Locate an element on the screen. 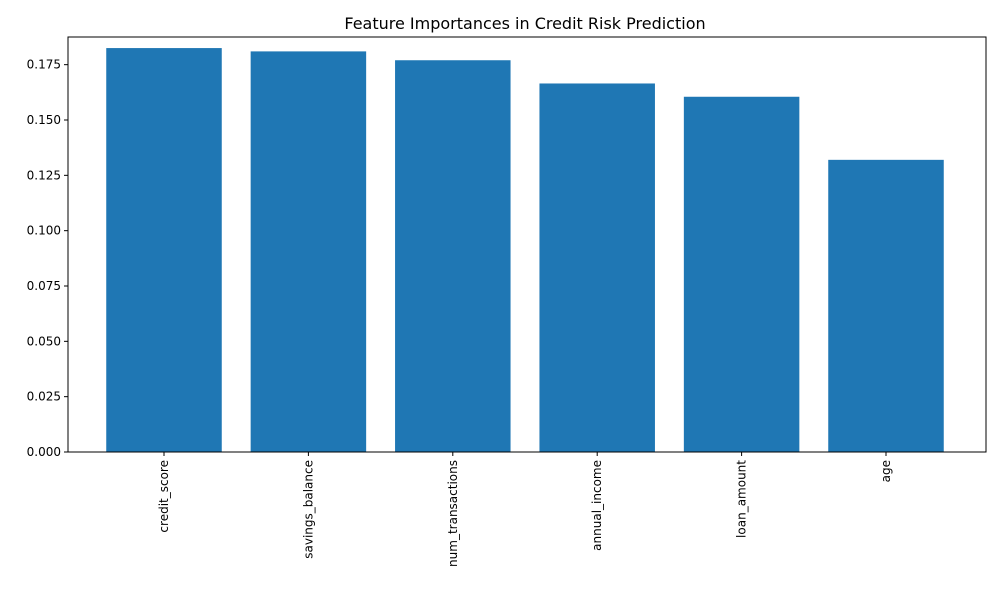 The width and height of the screenshot is (1000, 600). x-tick-label: num_transactions is located at coordinates (453, 513).